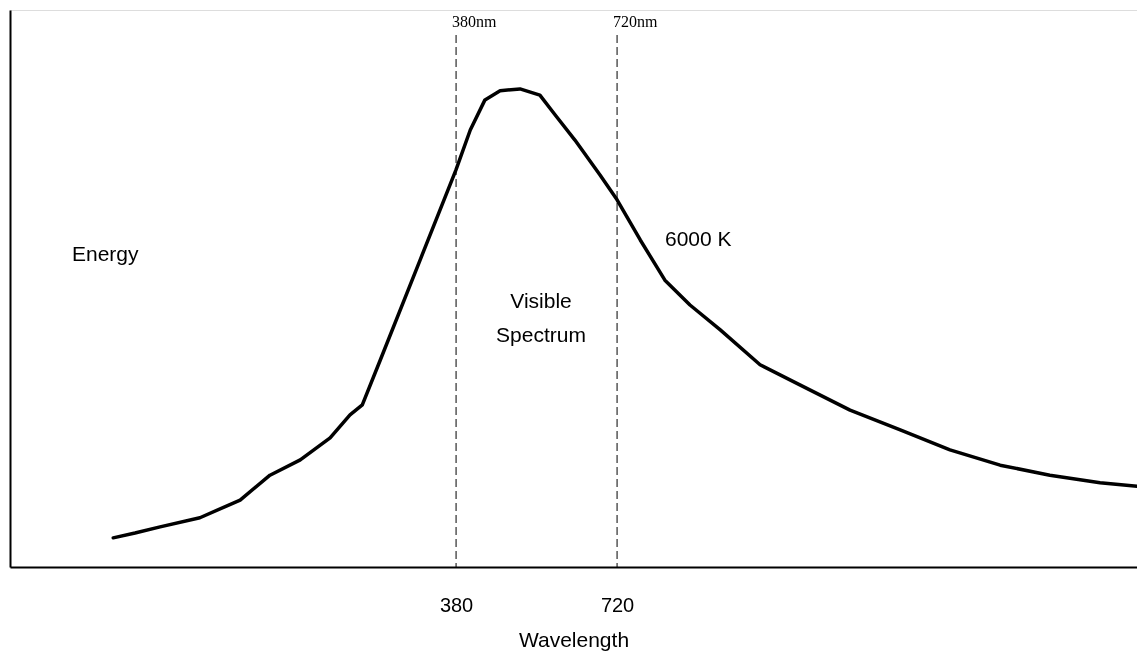 The height and width of the screenshot is (669, 1137). What do you see at coordinates (106, 253) in the screenshot?
I see `y-axis-title: Energy` at bounding box center [106, 253].